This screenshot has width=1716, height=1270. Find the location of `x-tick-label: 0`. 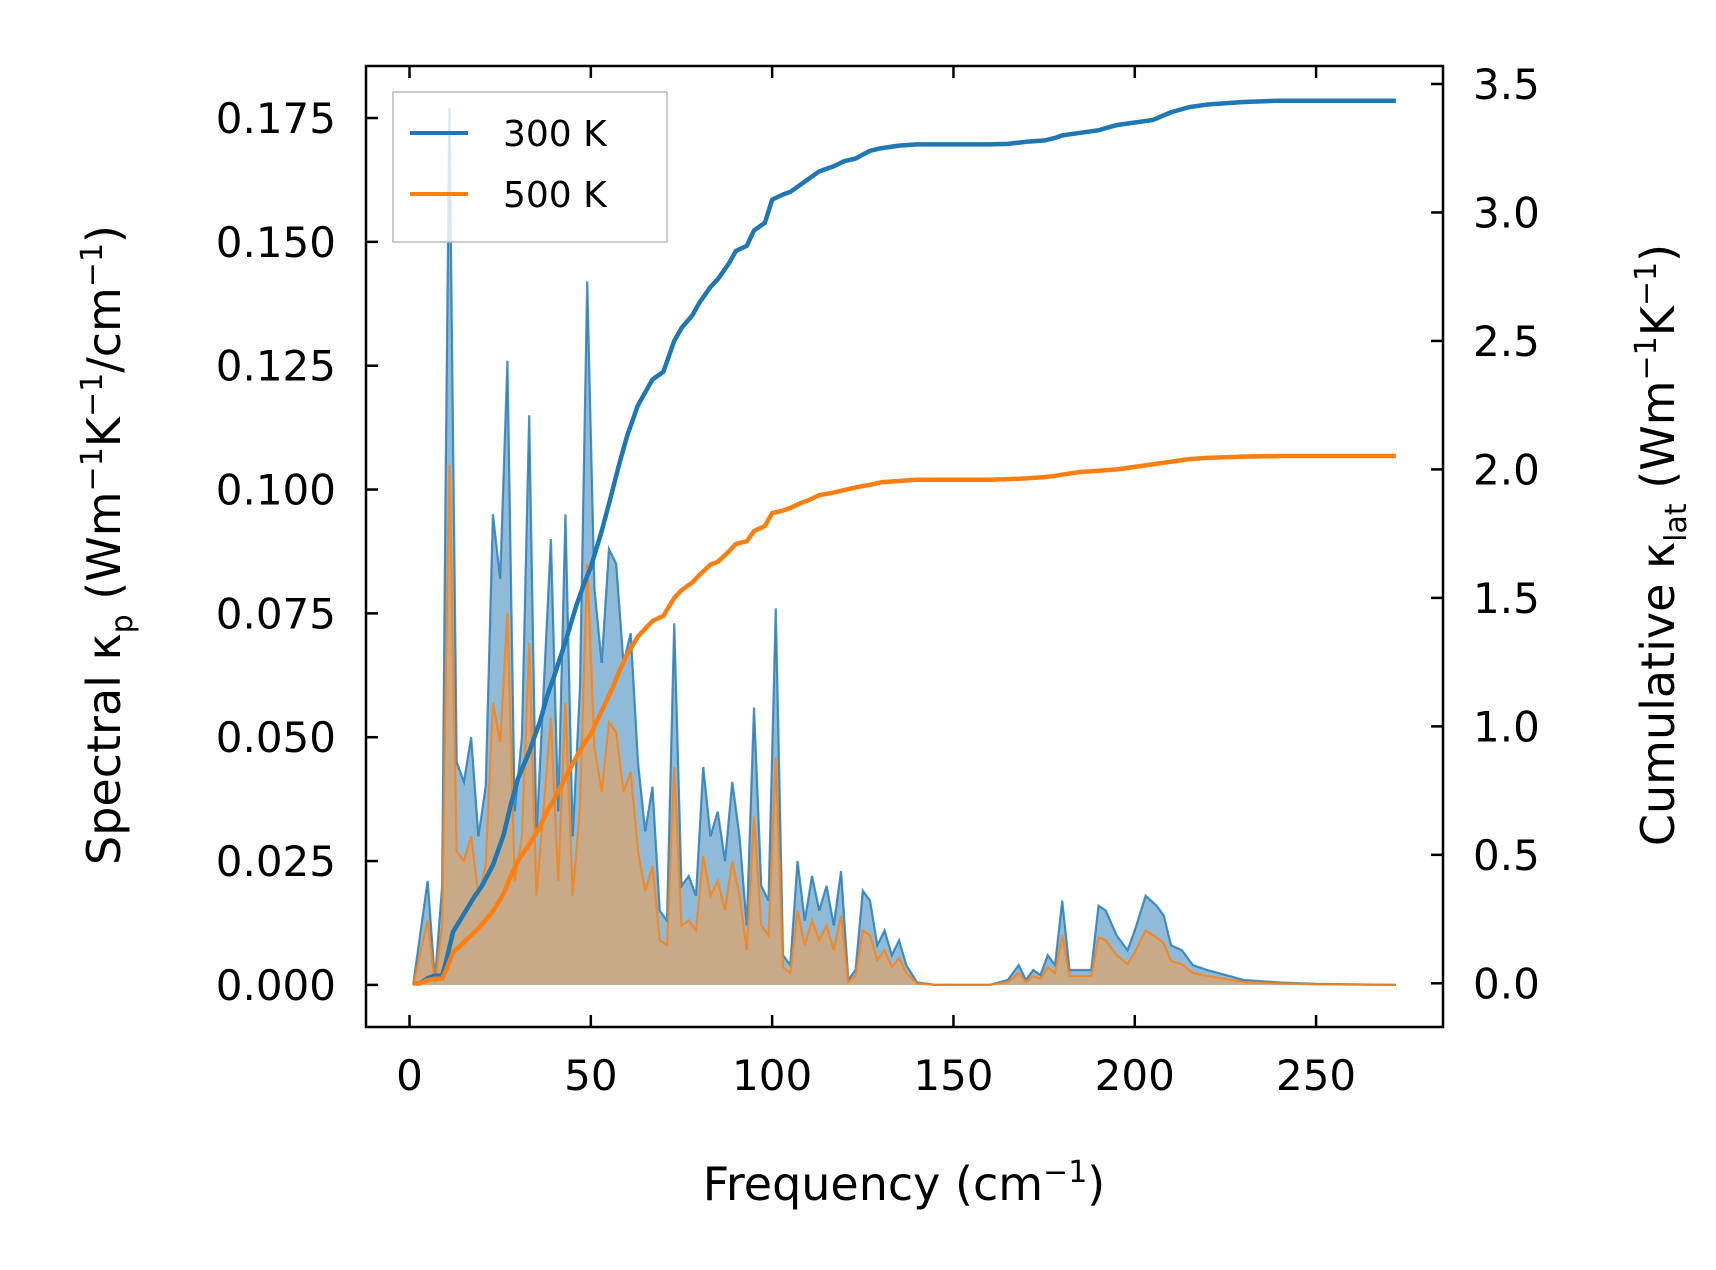

x-tick-label: 0 is located at coordinates (409, 1075).